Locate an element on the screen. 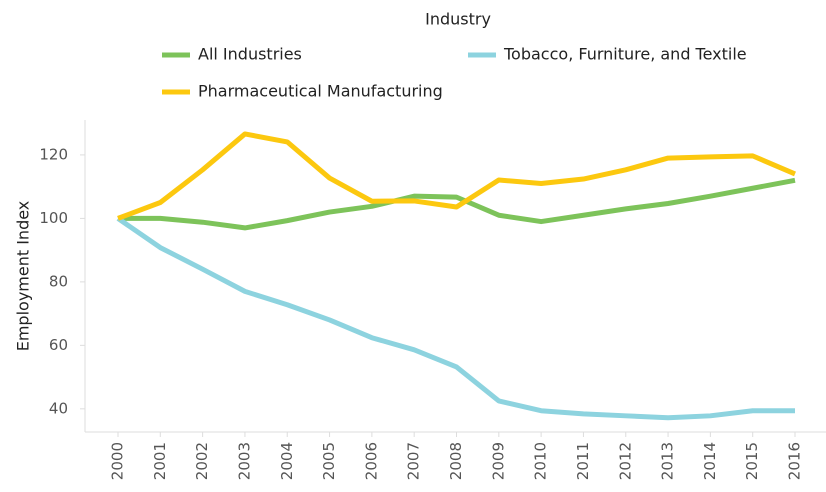 The height and width of the screenshot is (492, 826). x-tick-label: 2001 is located at coordinates (160, 461).